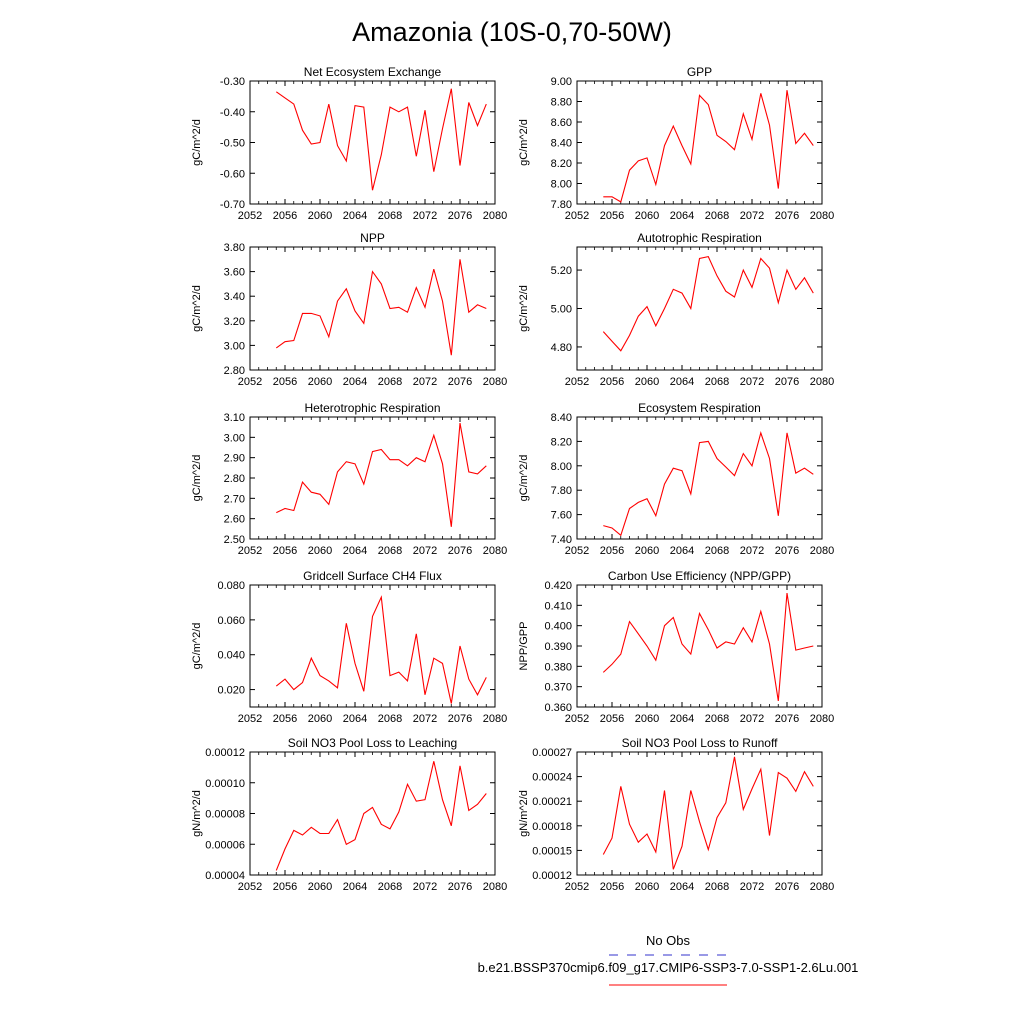 The image size is (1024, 1024). I want to click on panel-title: Soil NO3 Pool Loss to Leaching, so click(372, 743).